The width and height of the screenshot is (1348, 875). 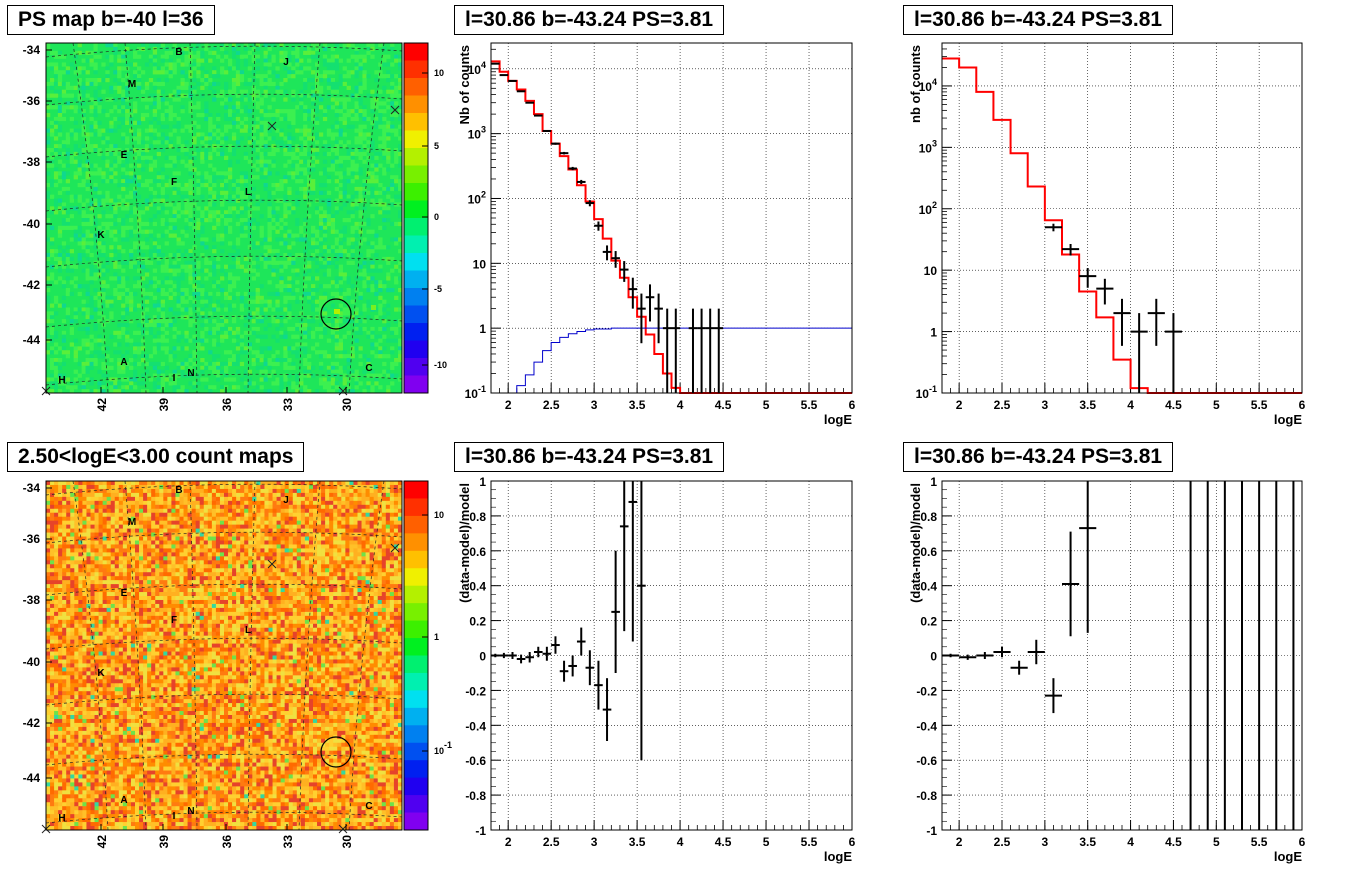 What do you see at coordinates (124, 155) in the screenshot?
I see `source-label-E: E` at bounding box center [124, 155].